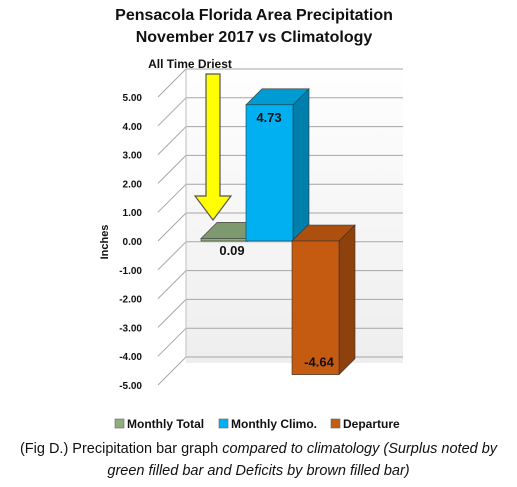 The width and height of the screenshot is (517, 487). What do you see at coordinates (254, 37) in the screenshot?
I see `chart-title-line-2: November 2017 vs Climatology` at bounding box center [254, 37].